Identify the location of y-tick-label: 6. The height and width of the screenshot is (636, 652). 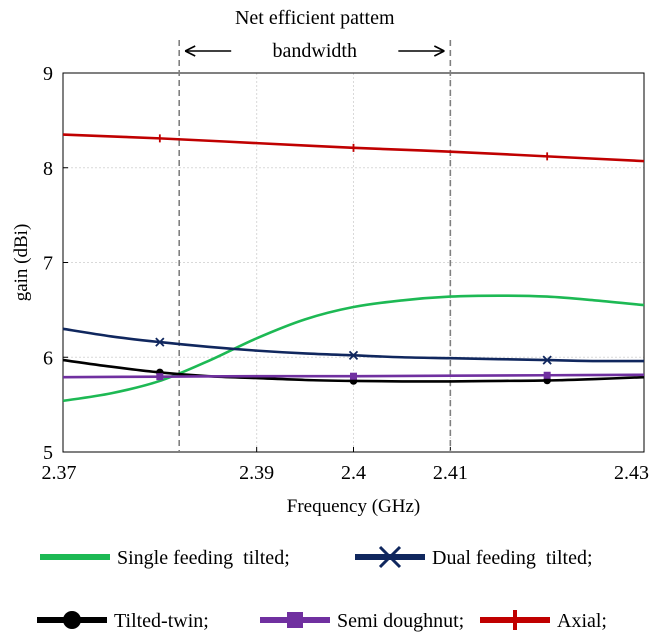
(48, 358).